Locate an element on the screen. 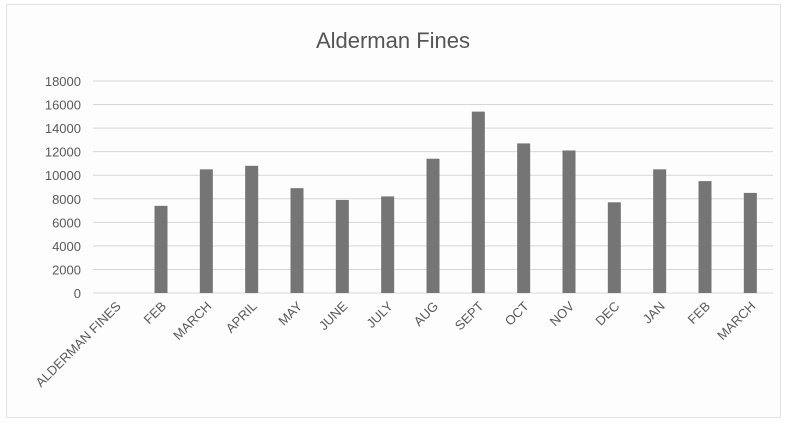 The image size is (787, 423). x-tick-label: JULY is located at coordinates (379, 314).